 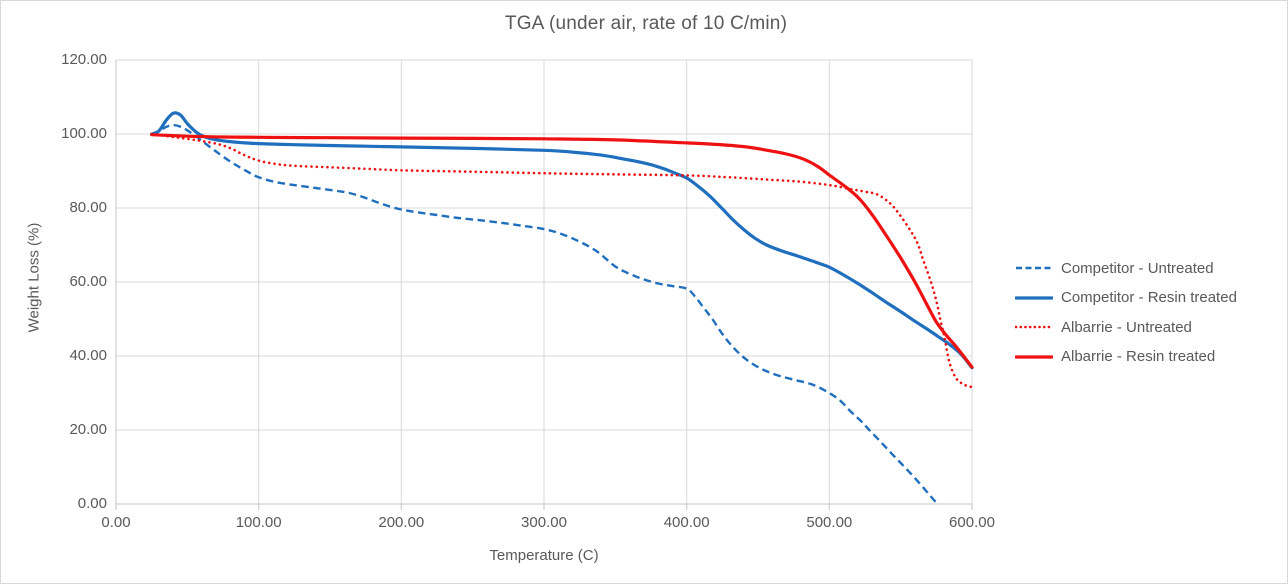 What do you see at coordinates (544, 555) in the screenshot?
I see `x-axis-title: Temperature (C)` at bounding box center [544, 555].